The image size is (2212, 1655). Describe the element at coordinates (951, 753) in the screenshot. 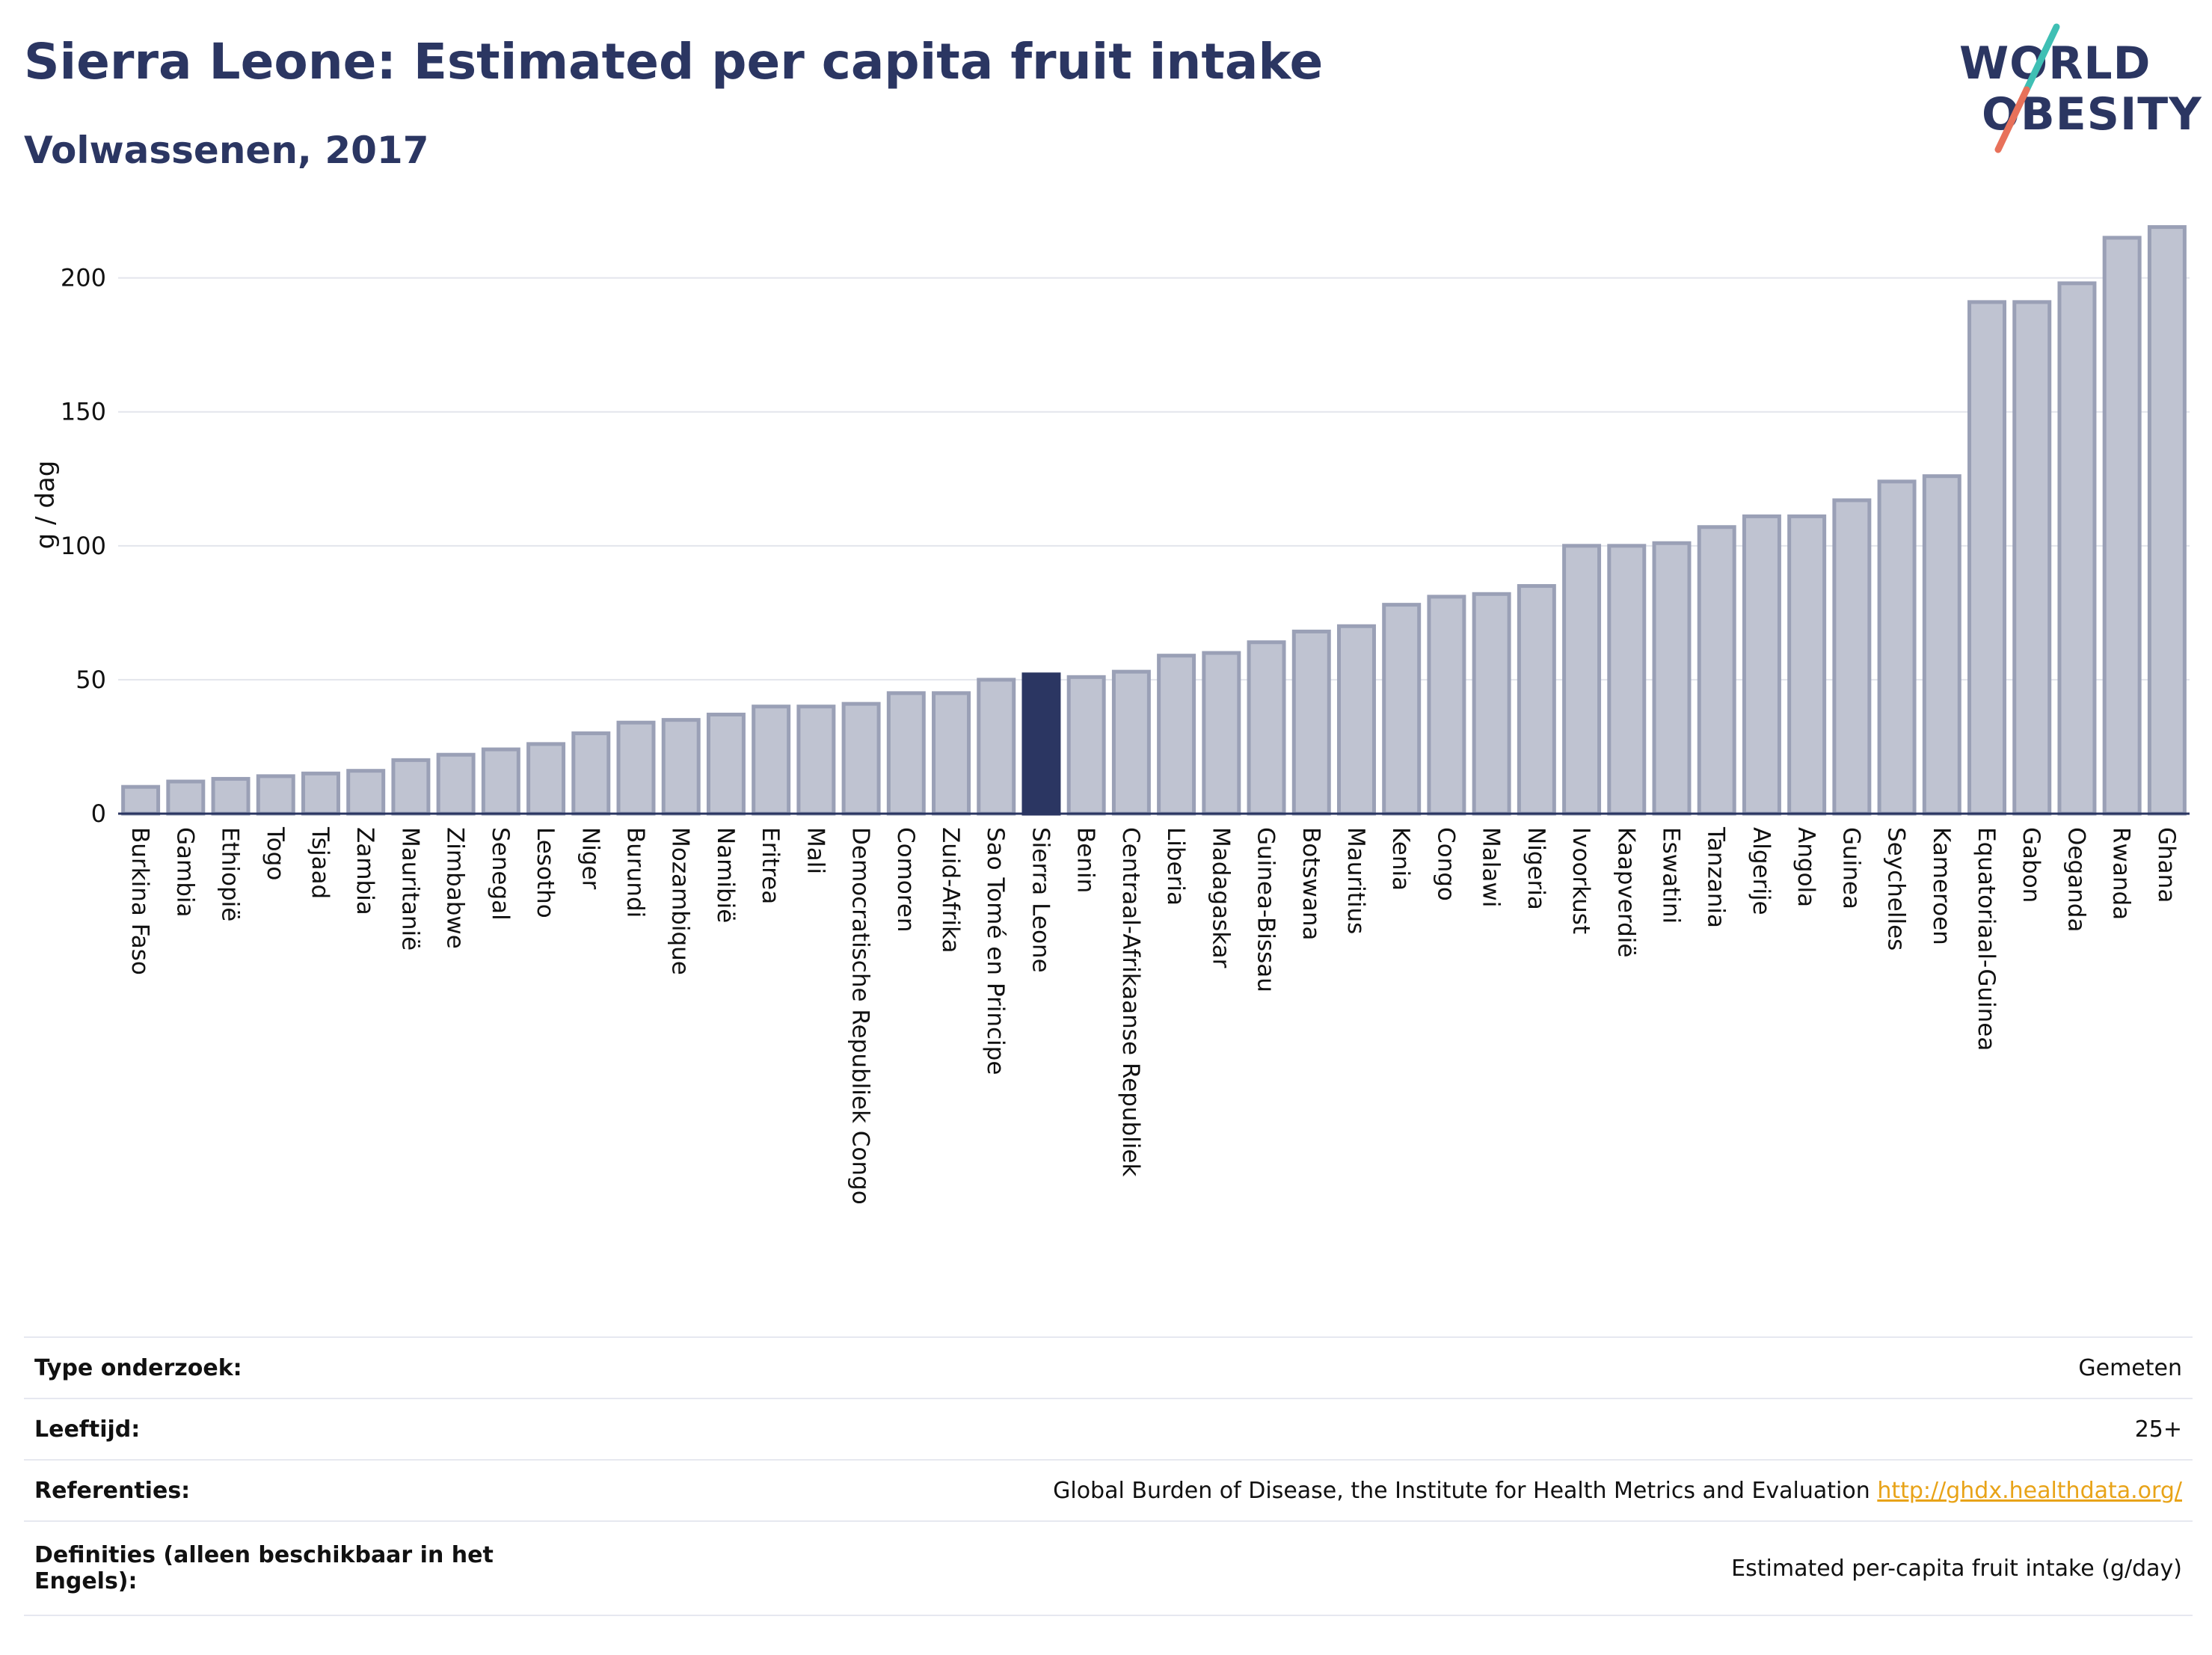

I see `bar-zuid-afrika` at that location.